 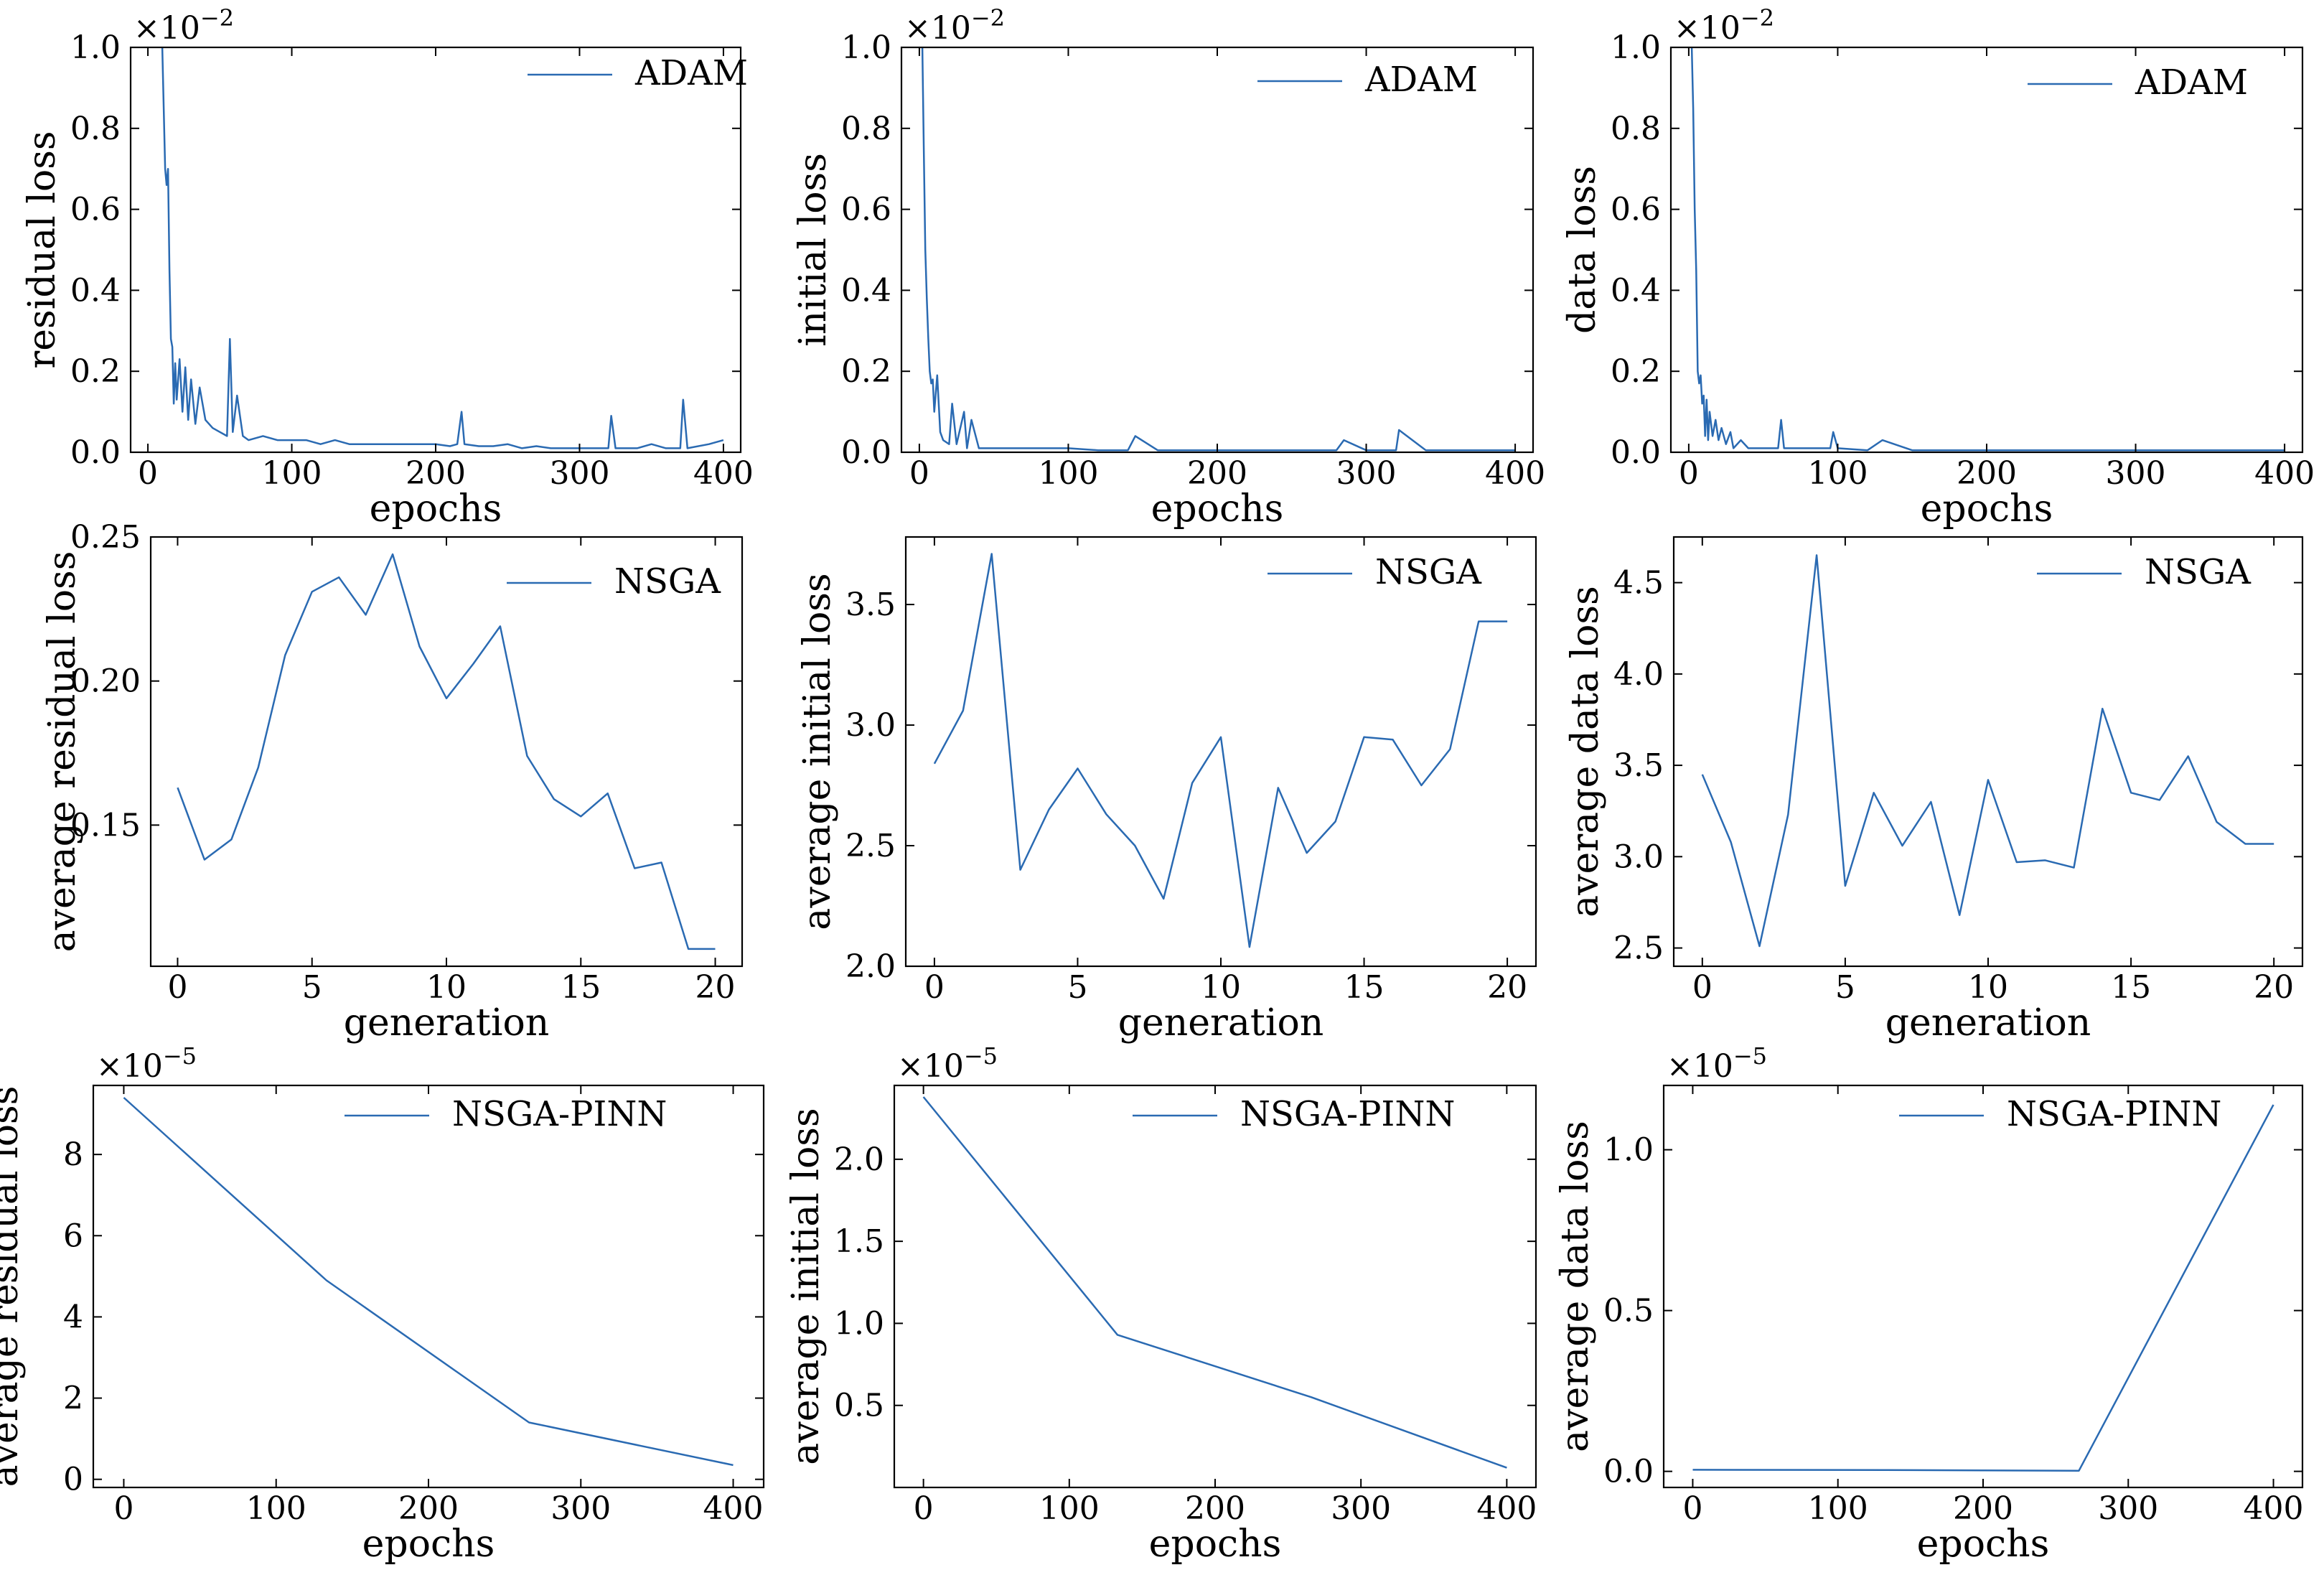 What do you see at coordinates (1585, 751) in the screenshot?
I see `y-axis-label: average data loss` at bounding box center [1585, 751].